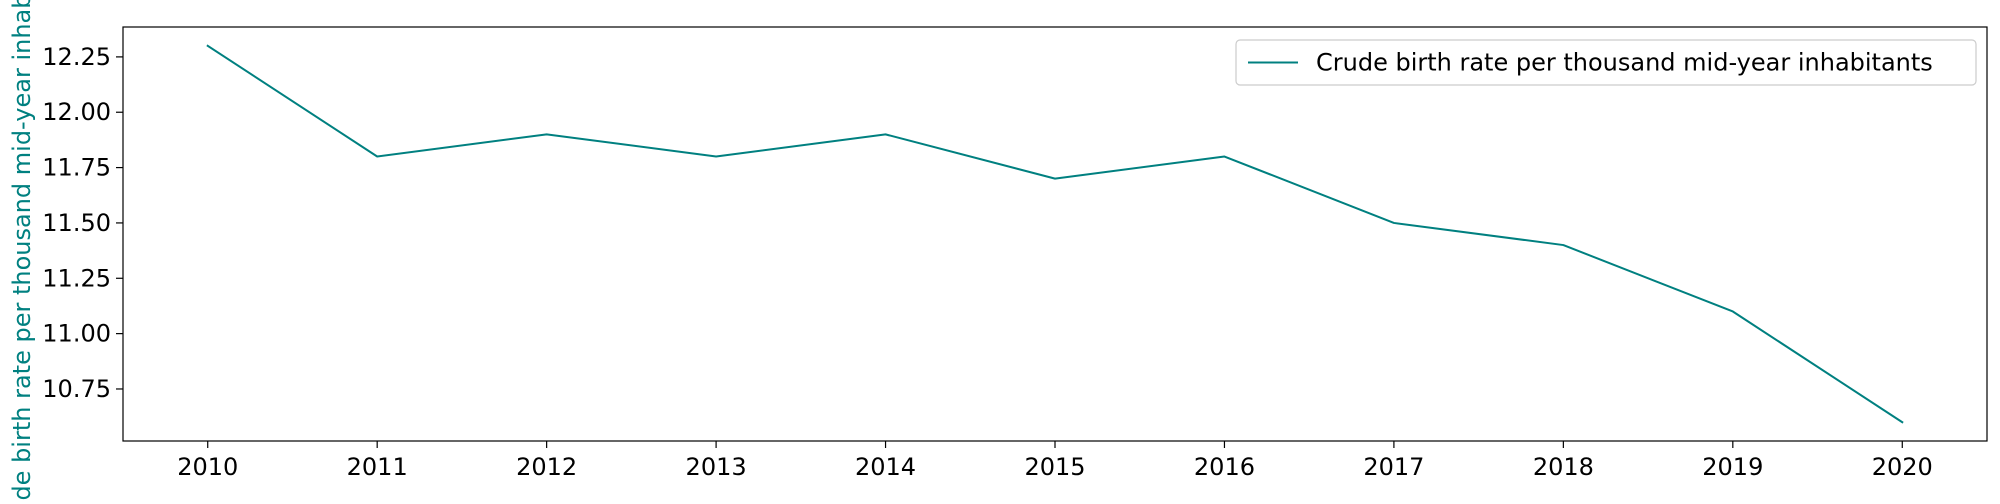 This screenshot has width=2000, height=504. I want to click on y-tick-label: 11.00, so click(76, 334).